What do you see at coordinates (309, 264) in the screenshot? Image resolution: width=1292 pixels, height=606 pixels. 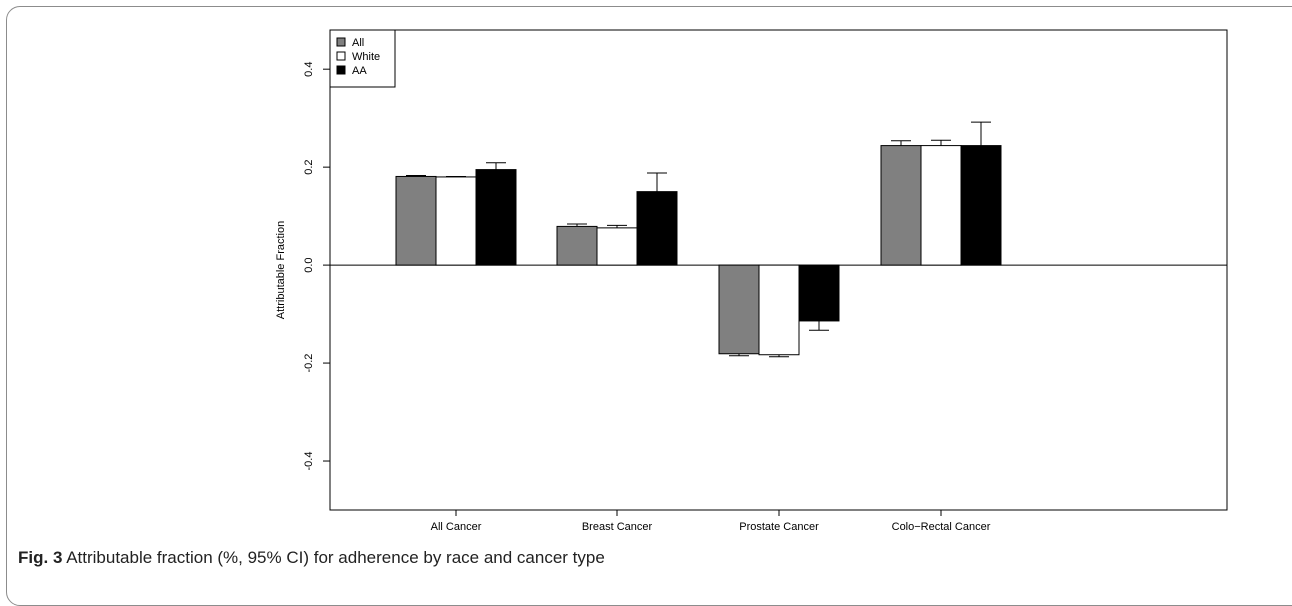 I see `y-tick-label: 0.0` at bounding box center [309, 264].